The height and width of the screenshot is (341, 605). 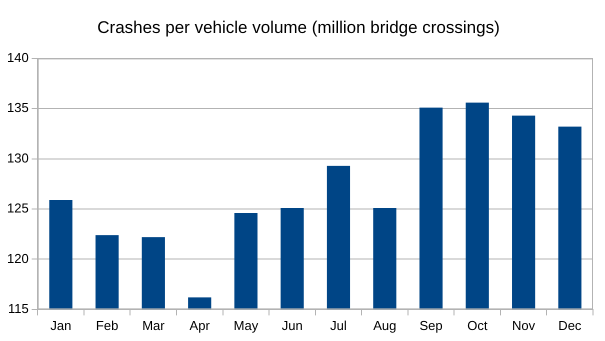 I want to click on x-tick-label: Oct, so click(x=477, y=325).